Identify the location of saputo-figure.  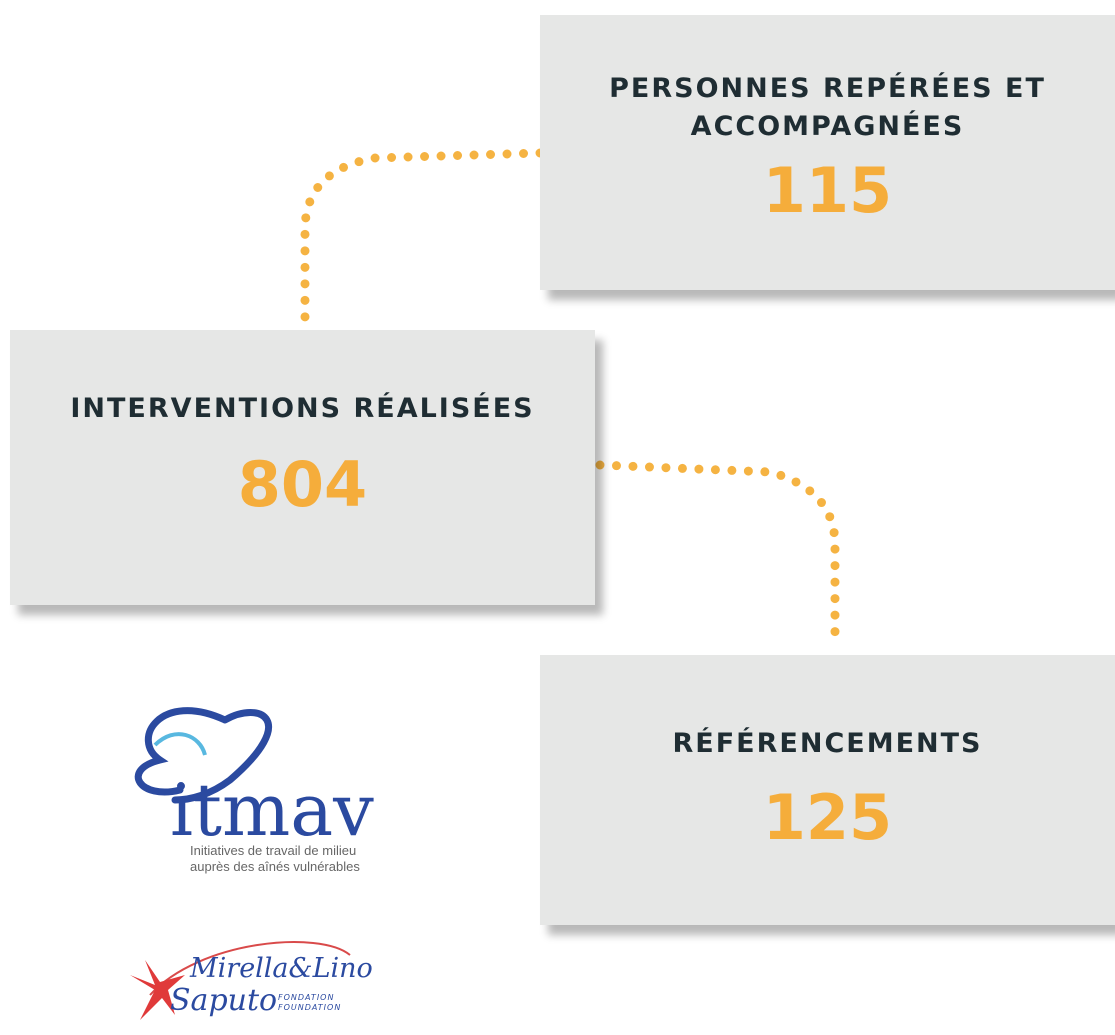
(157, 990).